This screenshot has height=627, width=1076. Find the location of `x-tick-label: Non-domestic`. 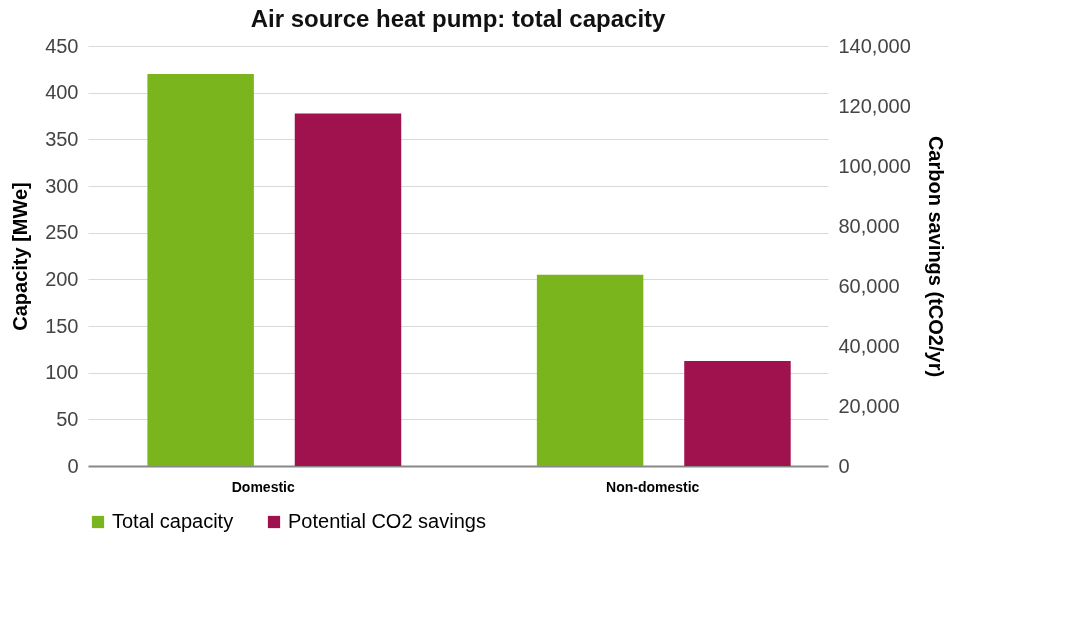

x-tick-label: Non-domestic is located at coordinates (653, 486).